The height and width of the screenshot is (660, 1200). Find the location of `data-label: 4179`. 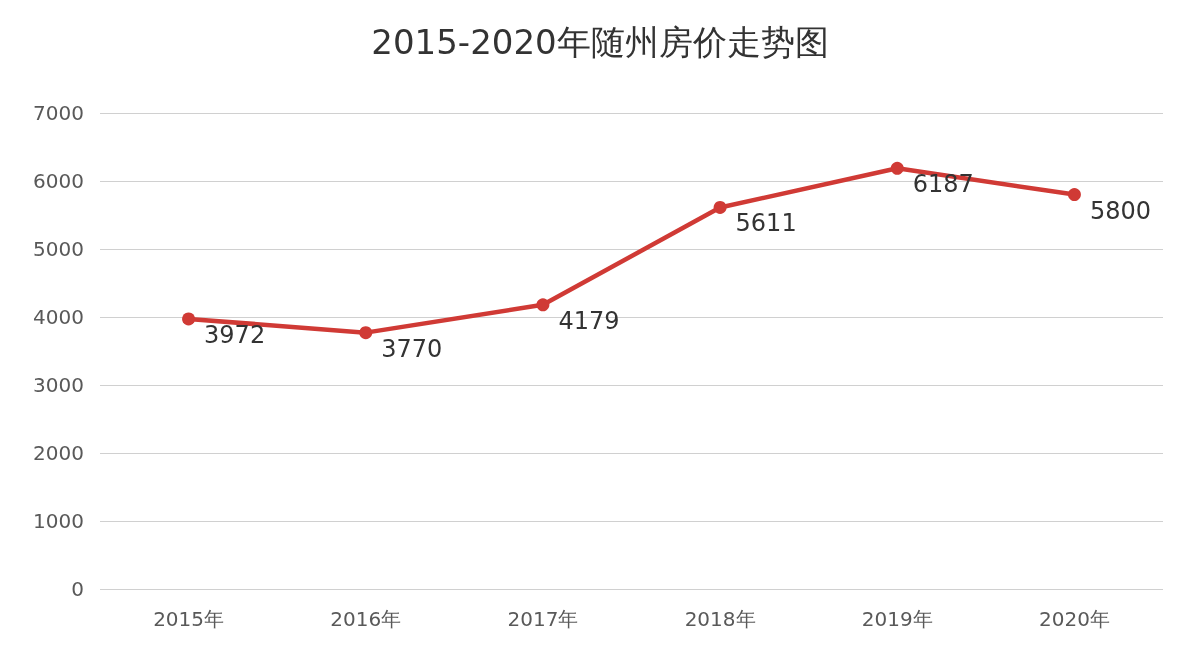

data-label: 4179 is located at coordinates (589, 320).